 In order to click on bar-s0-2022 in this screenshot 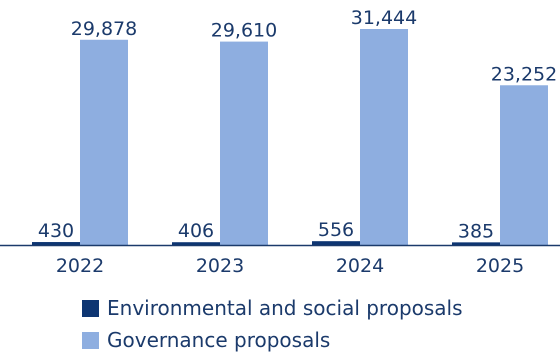, I will do `click(56, 243)`.